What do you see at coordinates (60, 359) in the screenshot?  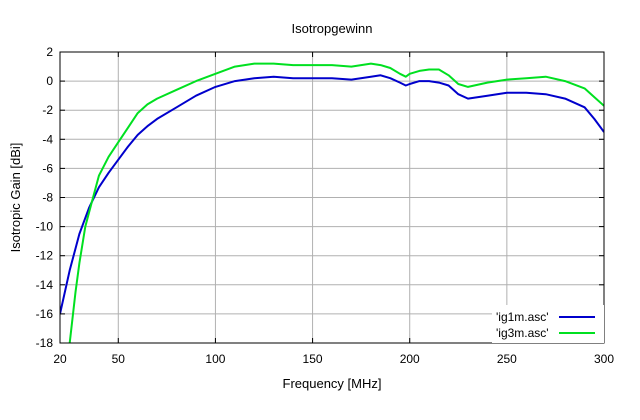 I see `x-tick-label: 20` at bounding box center [60, 359].